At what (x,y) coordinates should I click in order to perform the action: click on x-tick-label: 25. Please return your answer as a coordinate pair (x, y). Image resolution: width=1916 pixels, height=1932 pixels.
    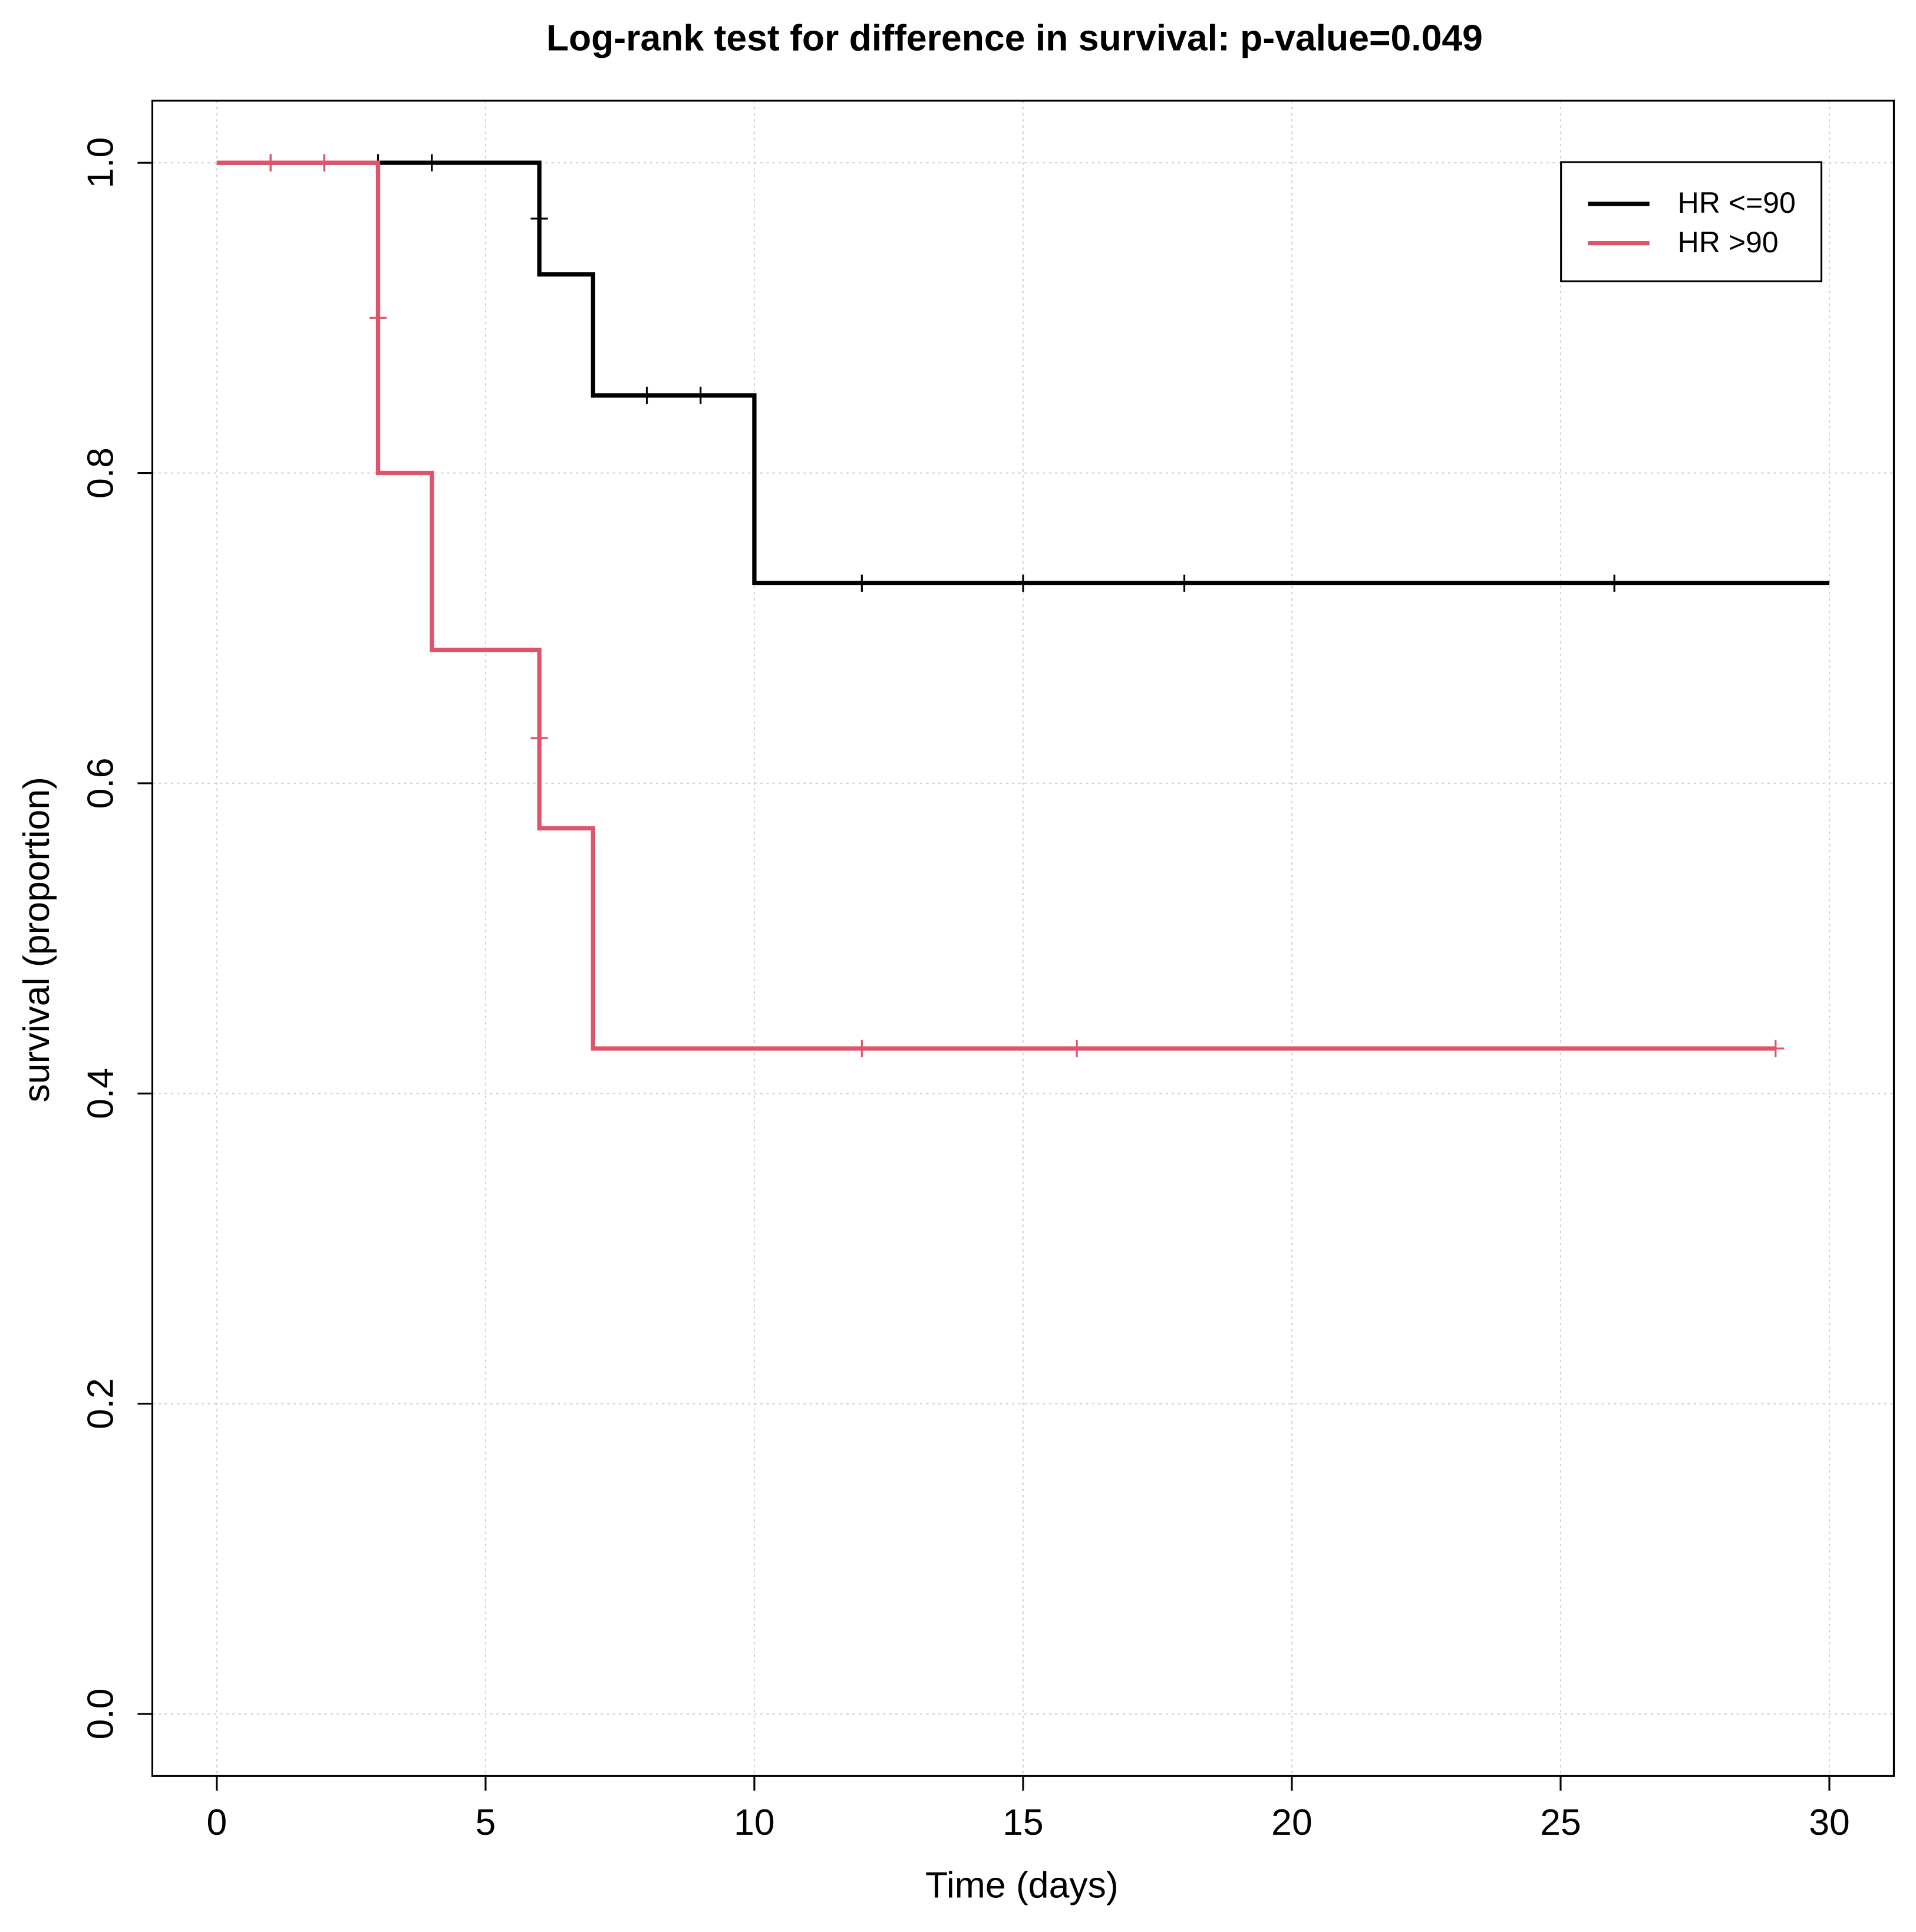
    Looking at the image, I should click on (1560, 1822).